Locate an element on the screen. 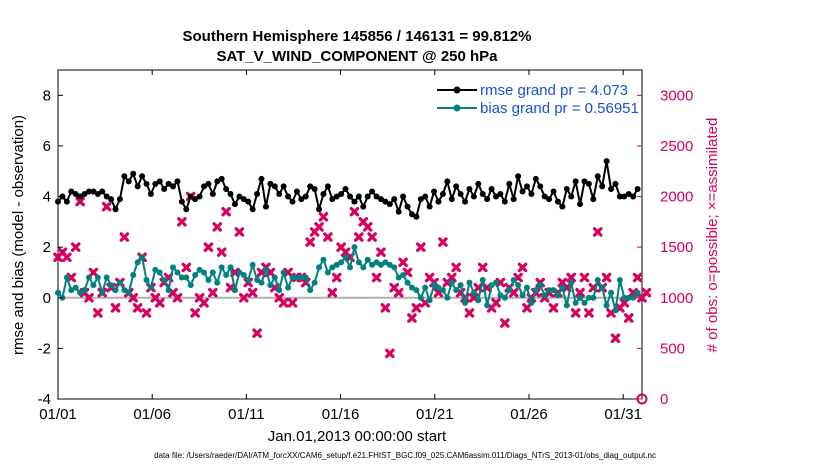 This screenshot has height=470, width=830. y2-tick-label: 1000 is located at coordinates (676, 298).